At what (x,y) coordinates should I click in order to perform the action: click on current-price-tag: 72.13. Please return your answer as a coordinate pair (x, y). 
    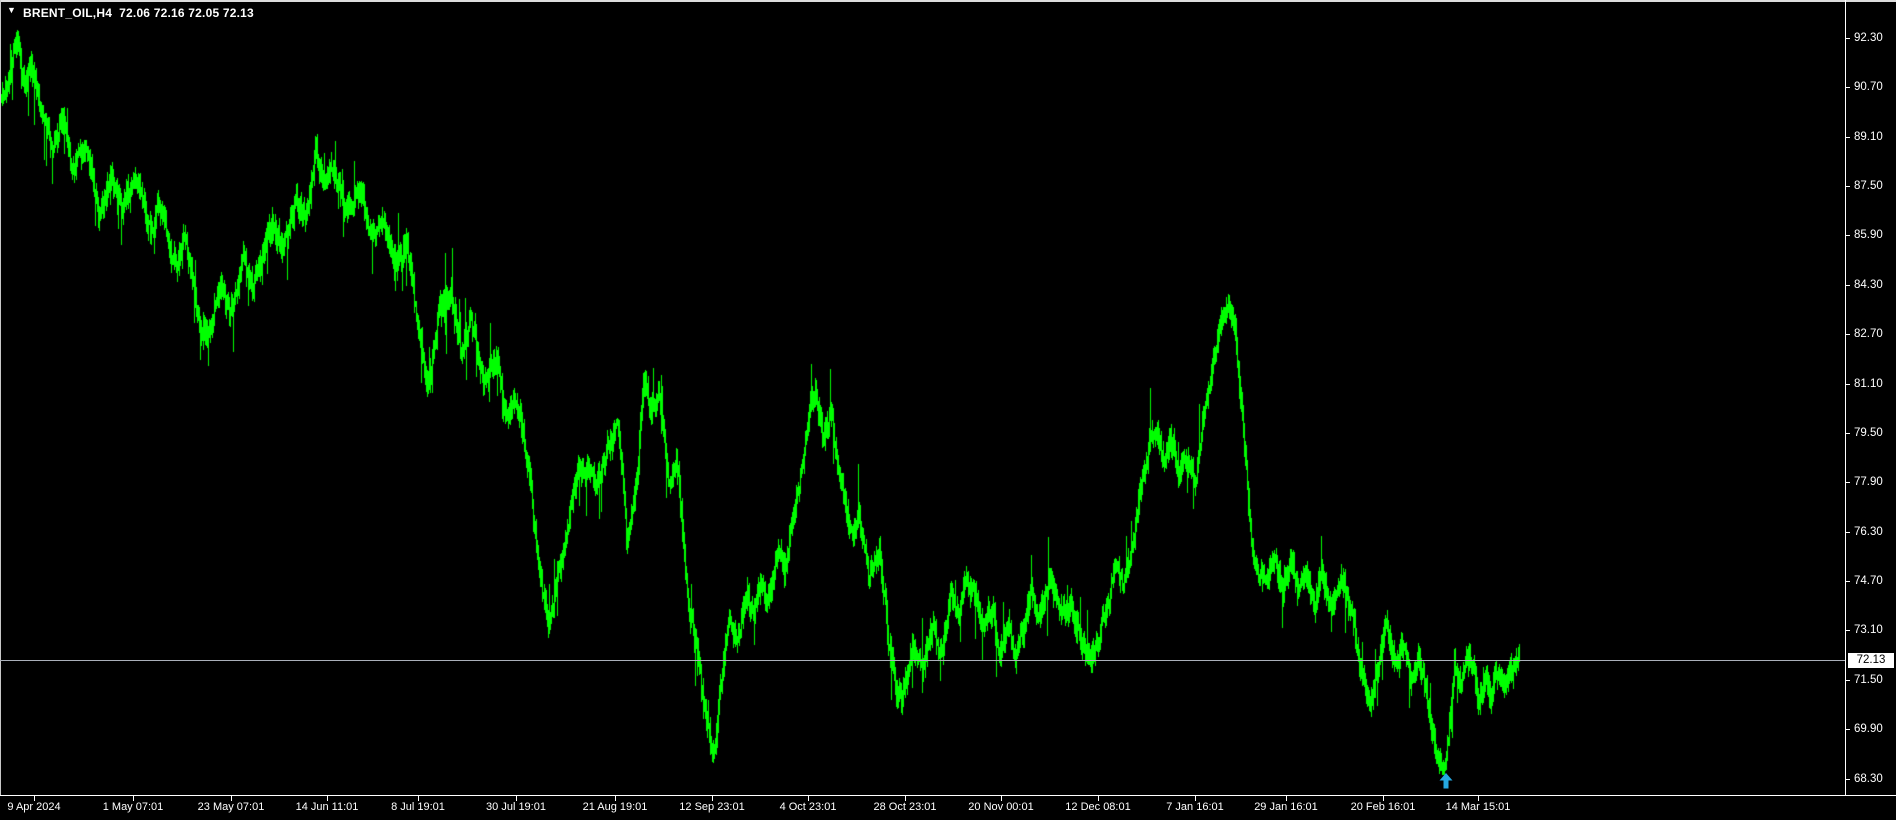
    Looking at the image, I should click on (1871, 660).